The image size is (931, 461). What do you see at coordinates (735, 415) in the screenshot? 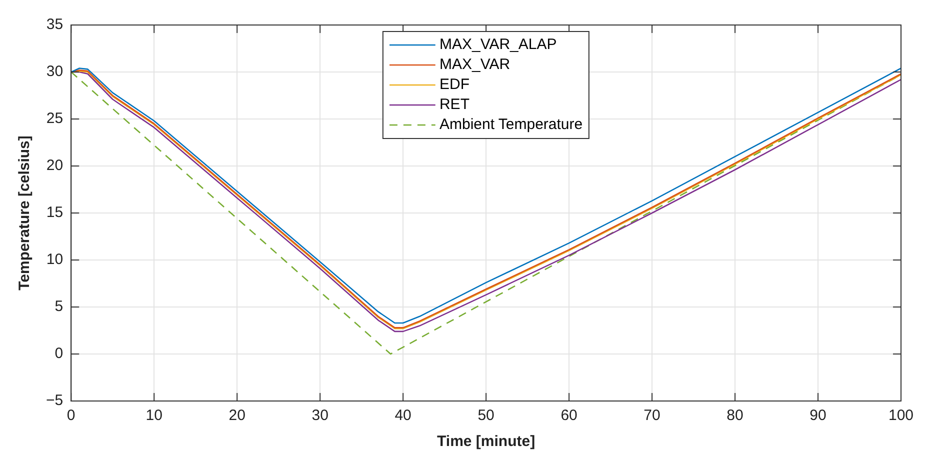
I see `x-tick-label: 80` at bounding box center [735, 415].